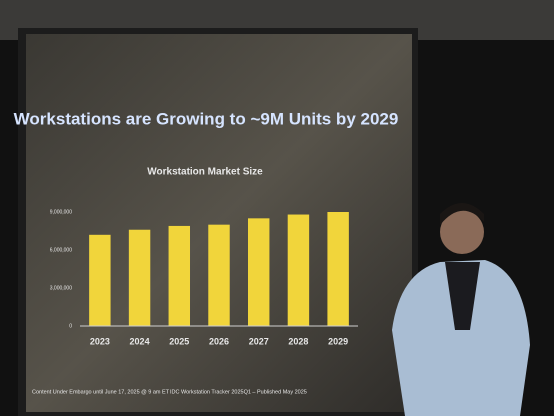 The height and width of the screenshot is (416, 554). Describe the element at coordinates (100, 341) in the screenshot. I see `x-tick-label: 2023` at that location.